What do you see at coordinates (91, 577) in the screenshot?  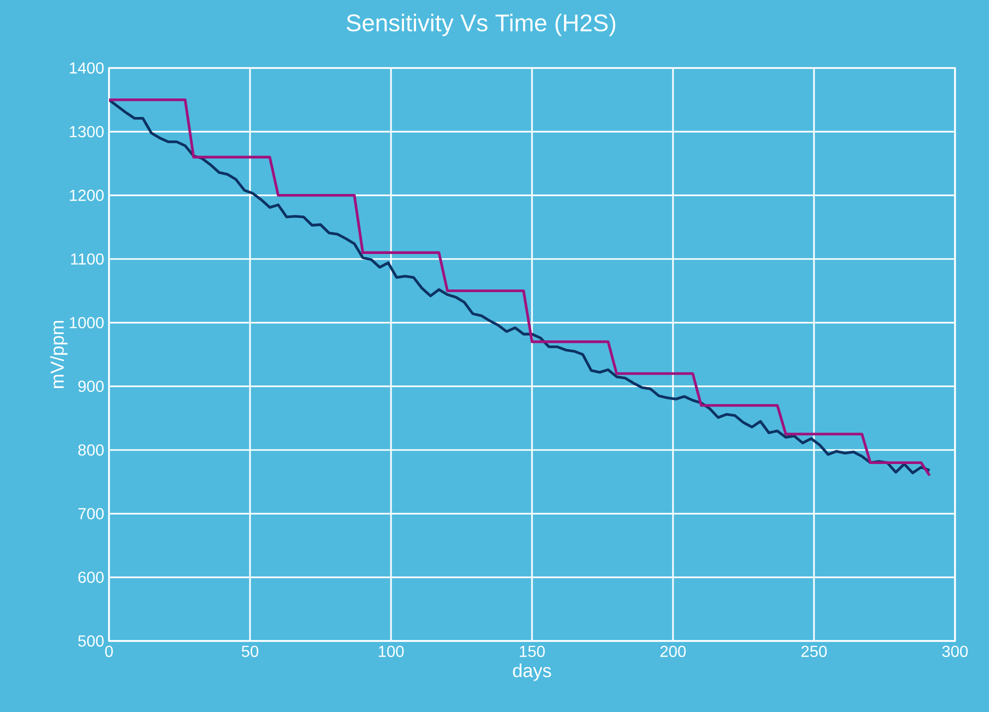 I see `y-tick-label: 600` at bounding box center [91, 577].